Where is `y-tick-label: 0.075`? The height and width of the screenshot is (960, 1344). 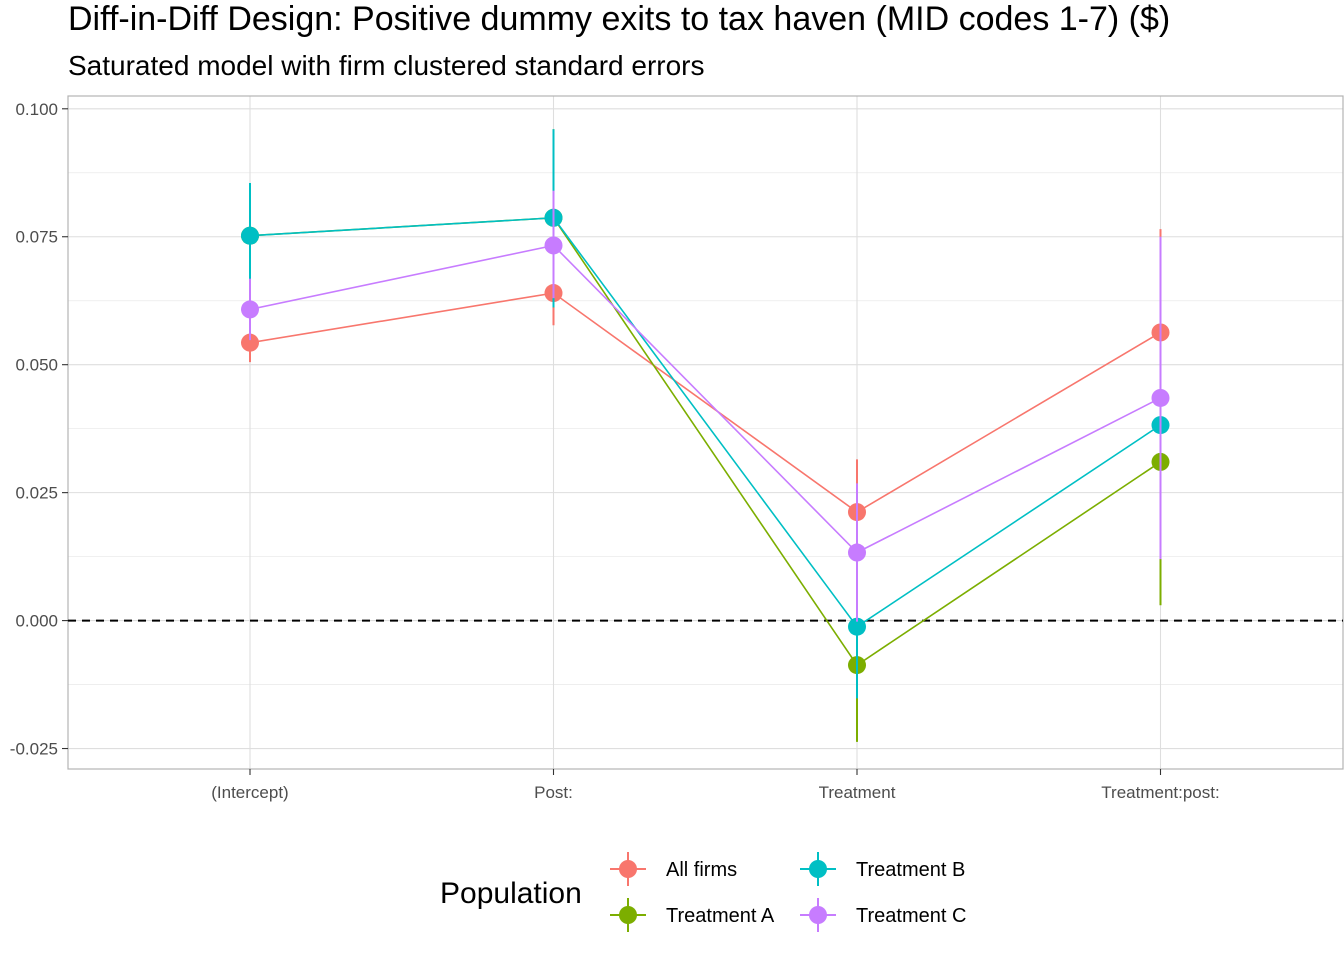 y-tick-label: 0.075 is located at coordinates (36, 237).